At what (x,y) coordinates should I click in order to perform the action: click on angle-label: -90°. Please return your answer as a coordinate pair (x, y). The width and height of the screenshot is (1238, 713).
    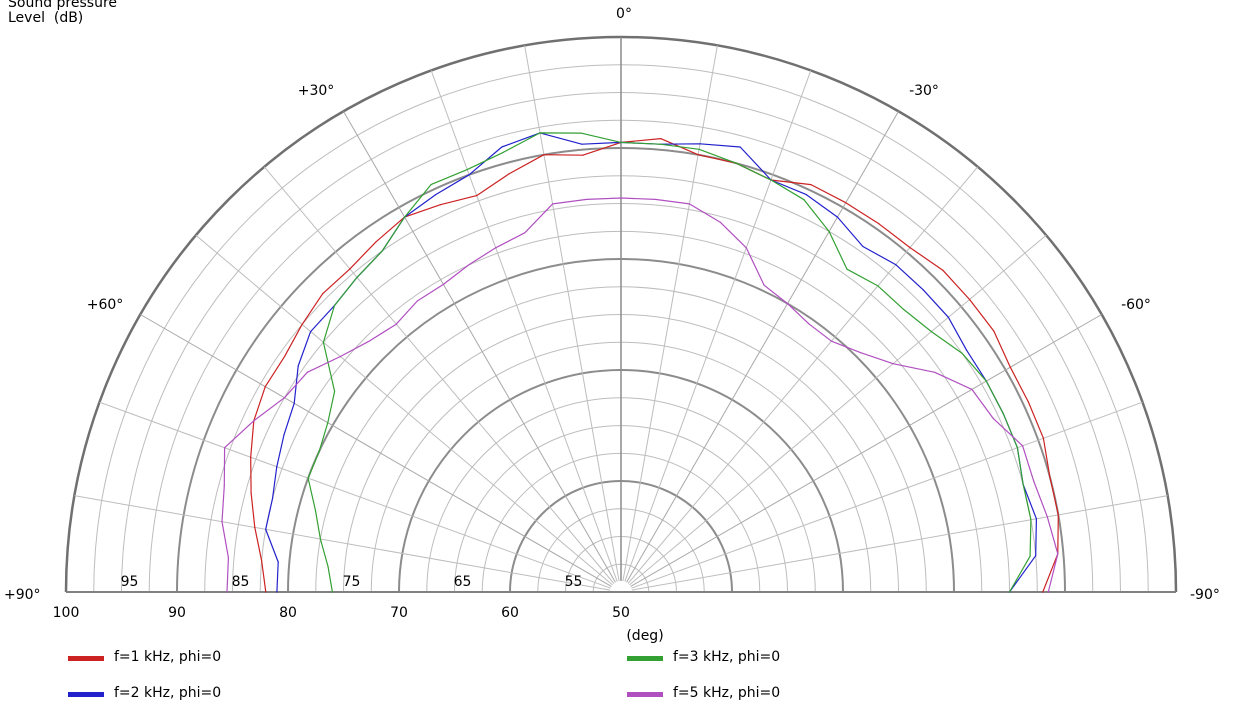
    Looking at the image, I should click on (1205, 595).